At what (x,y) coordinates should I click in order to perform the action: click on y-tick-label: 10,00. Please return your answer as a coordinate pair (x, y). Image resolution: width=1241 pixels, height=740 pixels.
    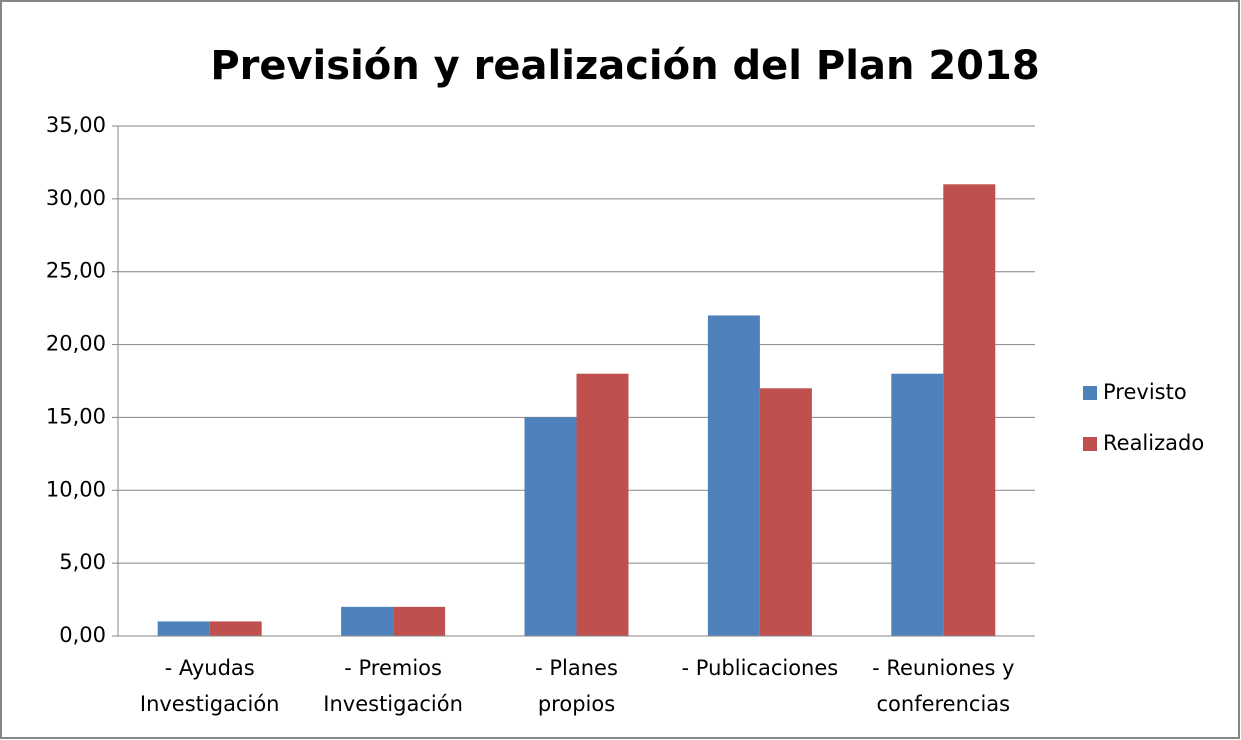
    Looking at the image, I should click on (76, 489).